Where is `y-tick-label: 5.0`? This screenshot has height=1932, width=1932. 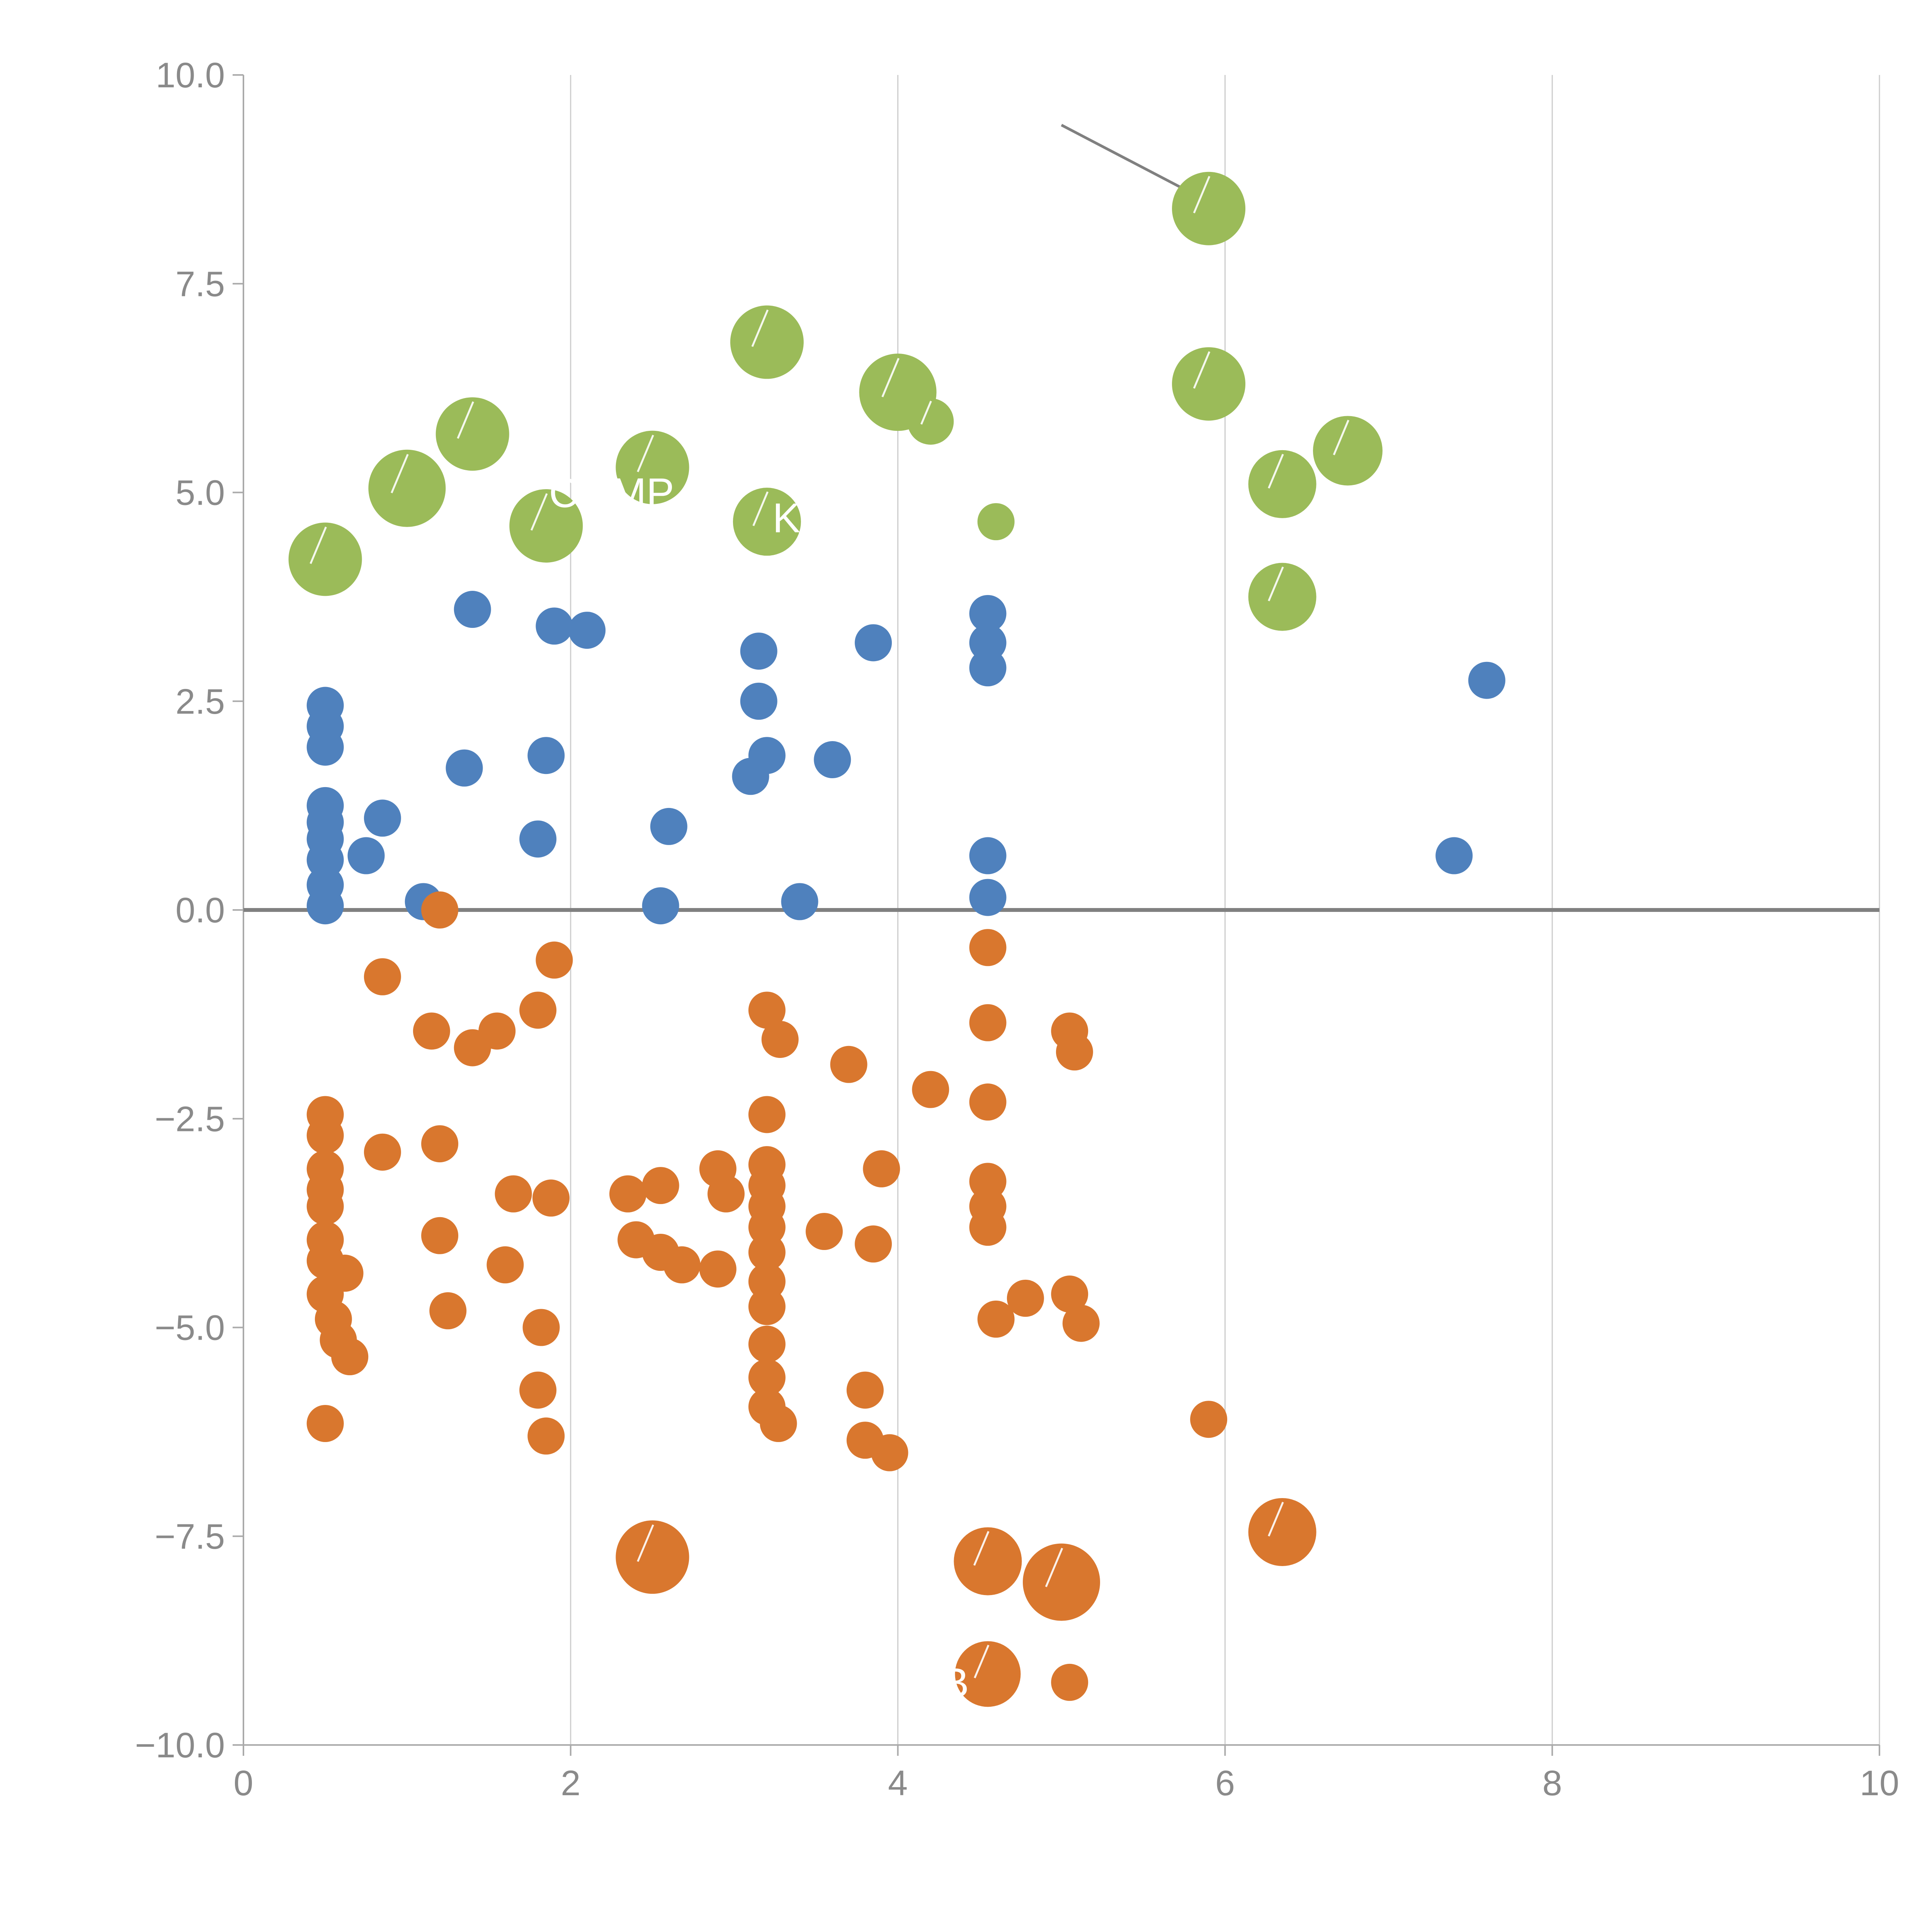 y-tick-label: 5.0 is located at coordinates (200, 493).